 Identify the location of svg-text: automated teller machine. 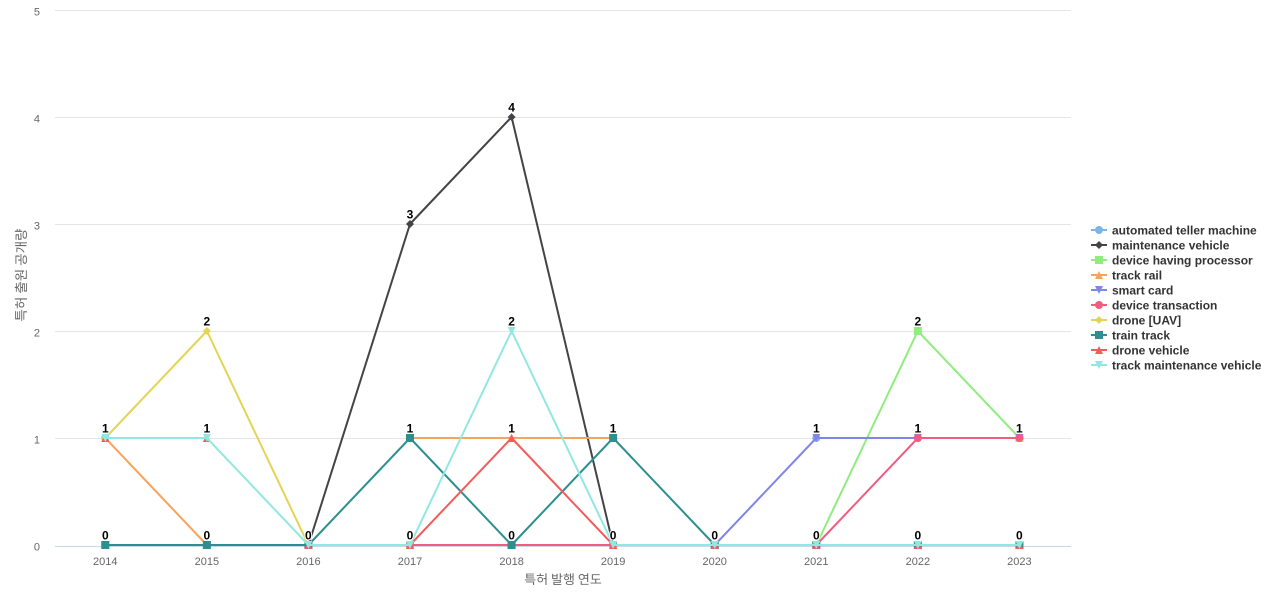
(1184, 231).